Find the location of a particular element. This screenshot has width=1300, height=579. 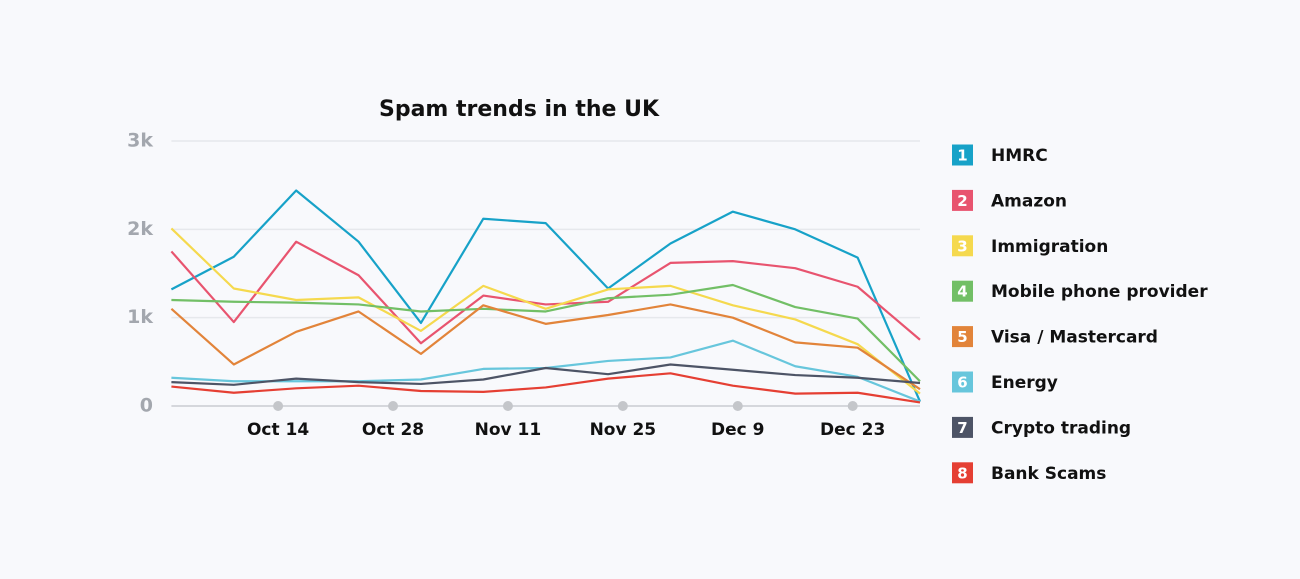

x-tick-label: Dec 23 is located at coordinates (852, 430).